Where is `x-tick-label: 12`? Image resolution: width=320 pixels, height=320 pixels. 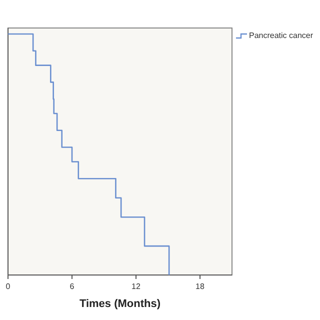 x-tick-label: 12 is located at coordinates (136, 286).